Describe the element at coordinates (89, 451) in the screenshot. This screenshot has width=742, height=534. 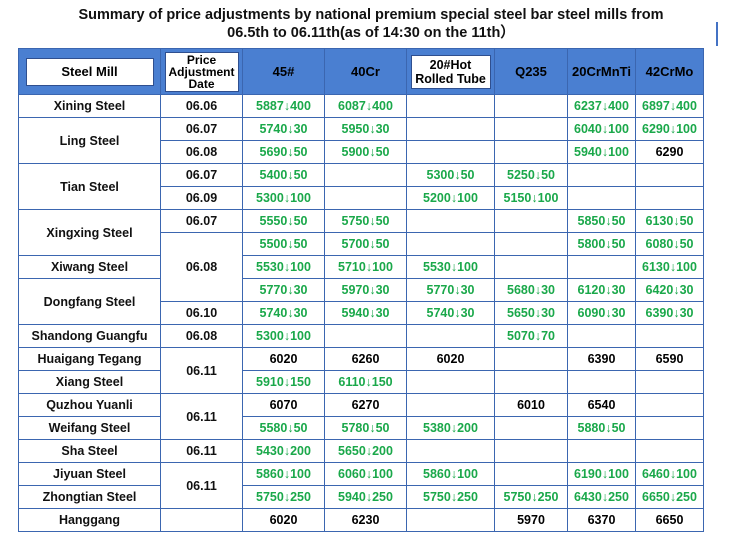
I see `mill-name: Sha Steel` at that location.